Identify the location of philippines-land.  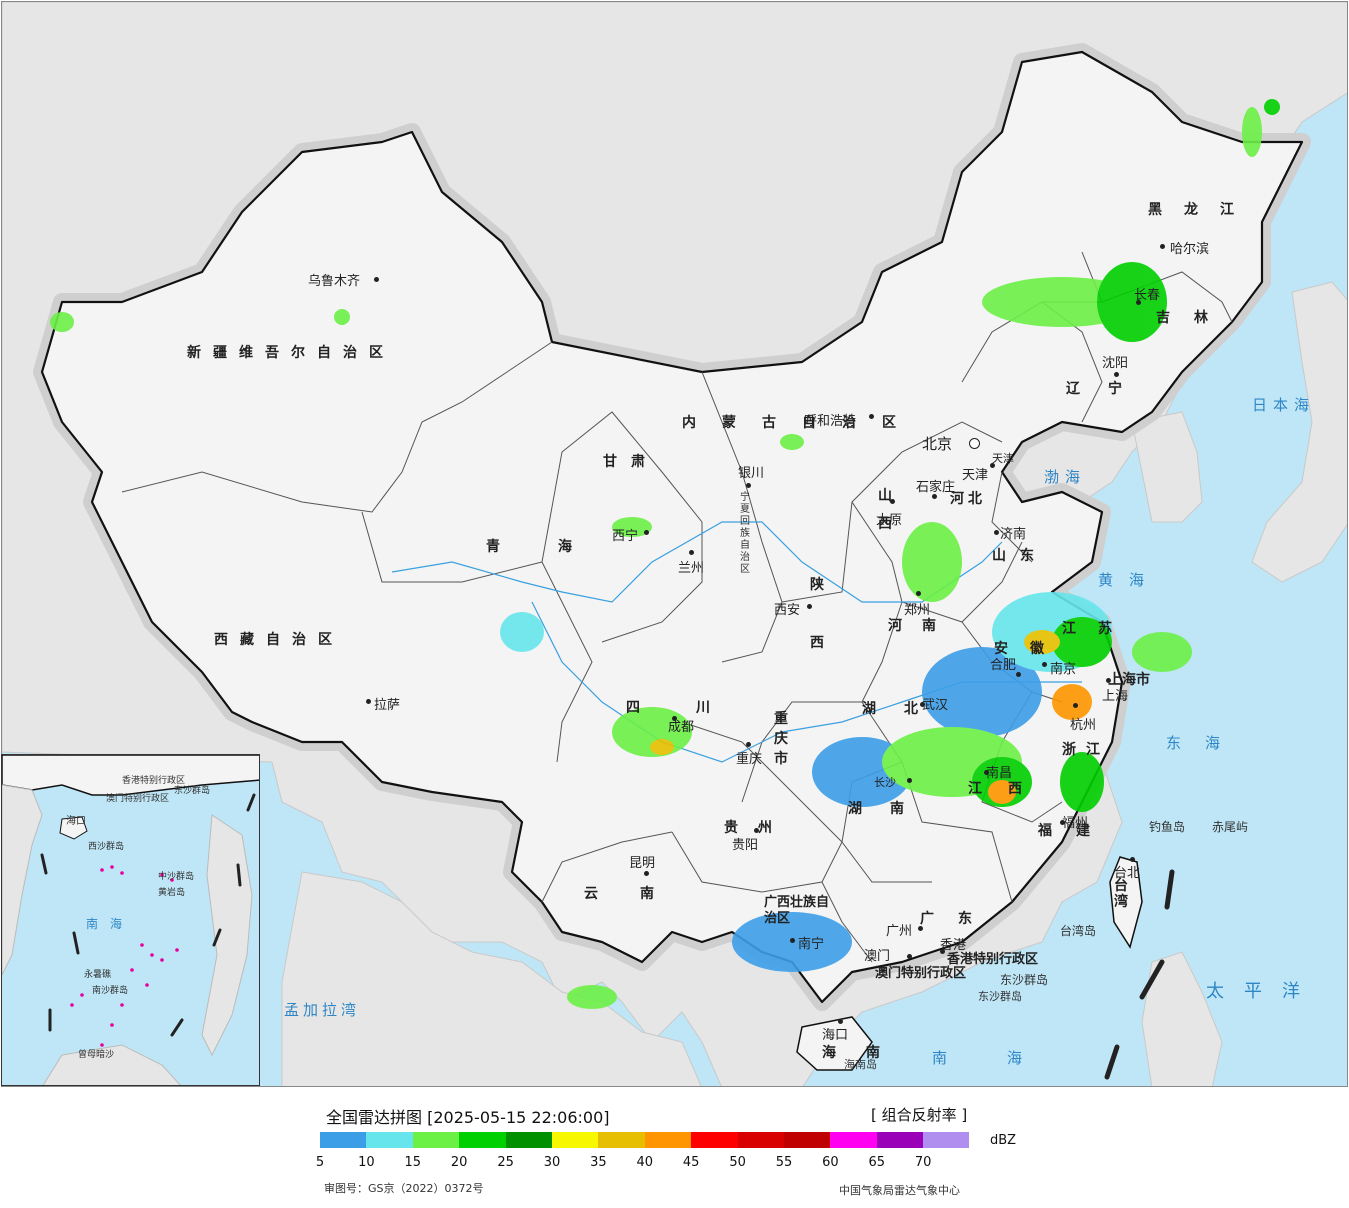
(1182, 1018).